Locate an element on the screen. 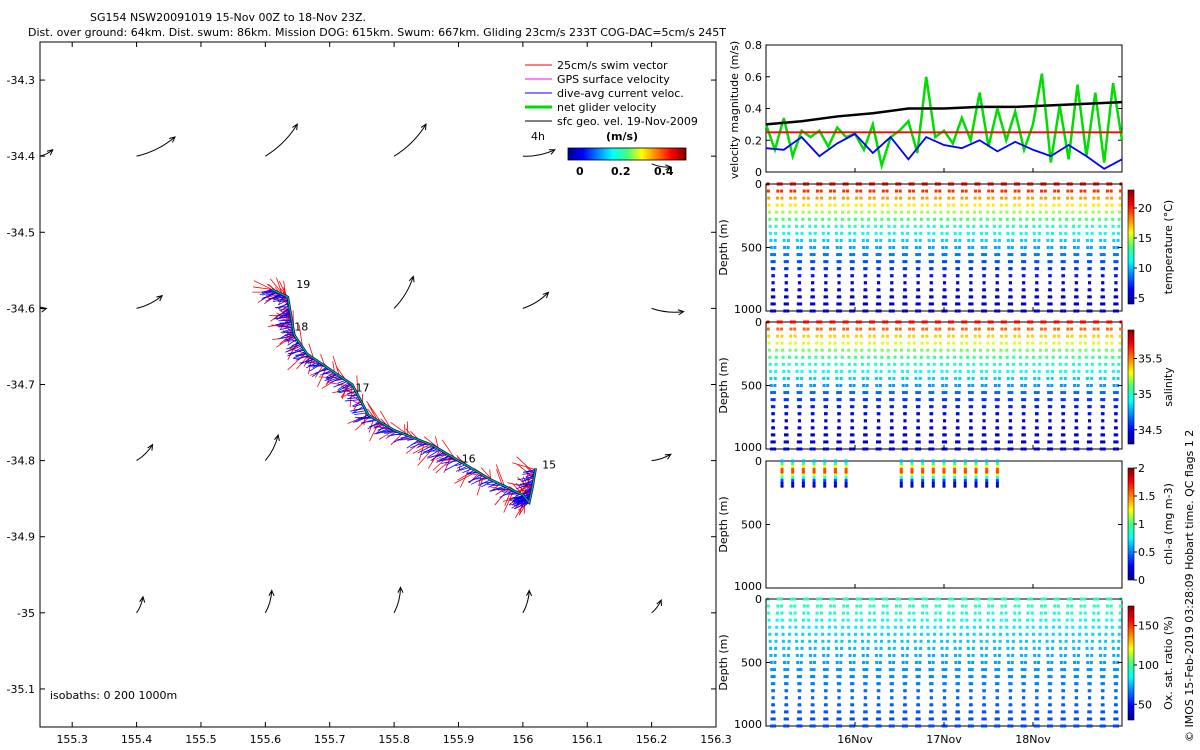 The height and width of the screenshot is (750, 1200). section-points is located at coordinates (944, 385).